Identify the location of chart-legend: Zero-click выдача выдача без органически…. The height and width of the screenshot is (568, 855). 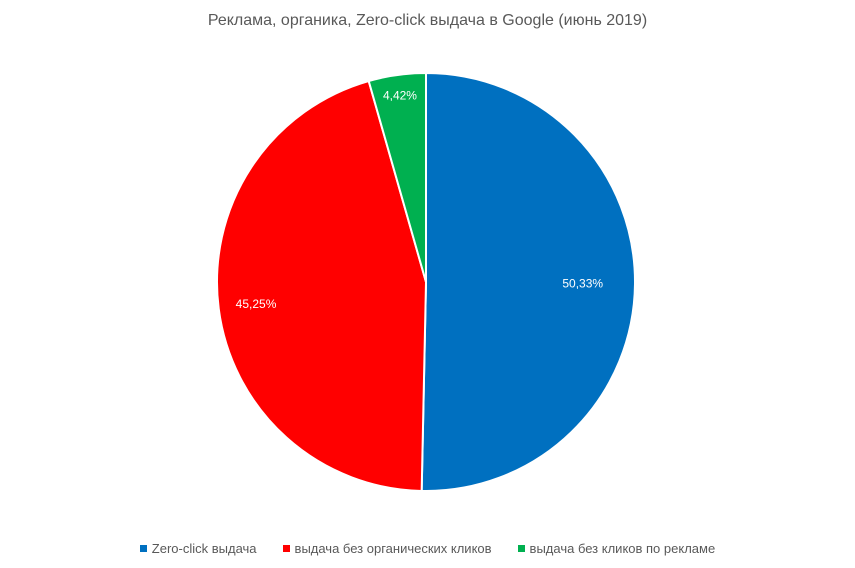
(427, 548).